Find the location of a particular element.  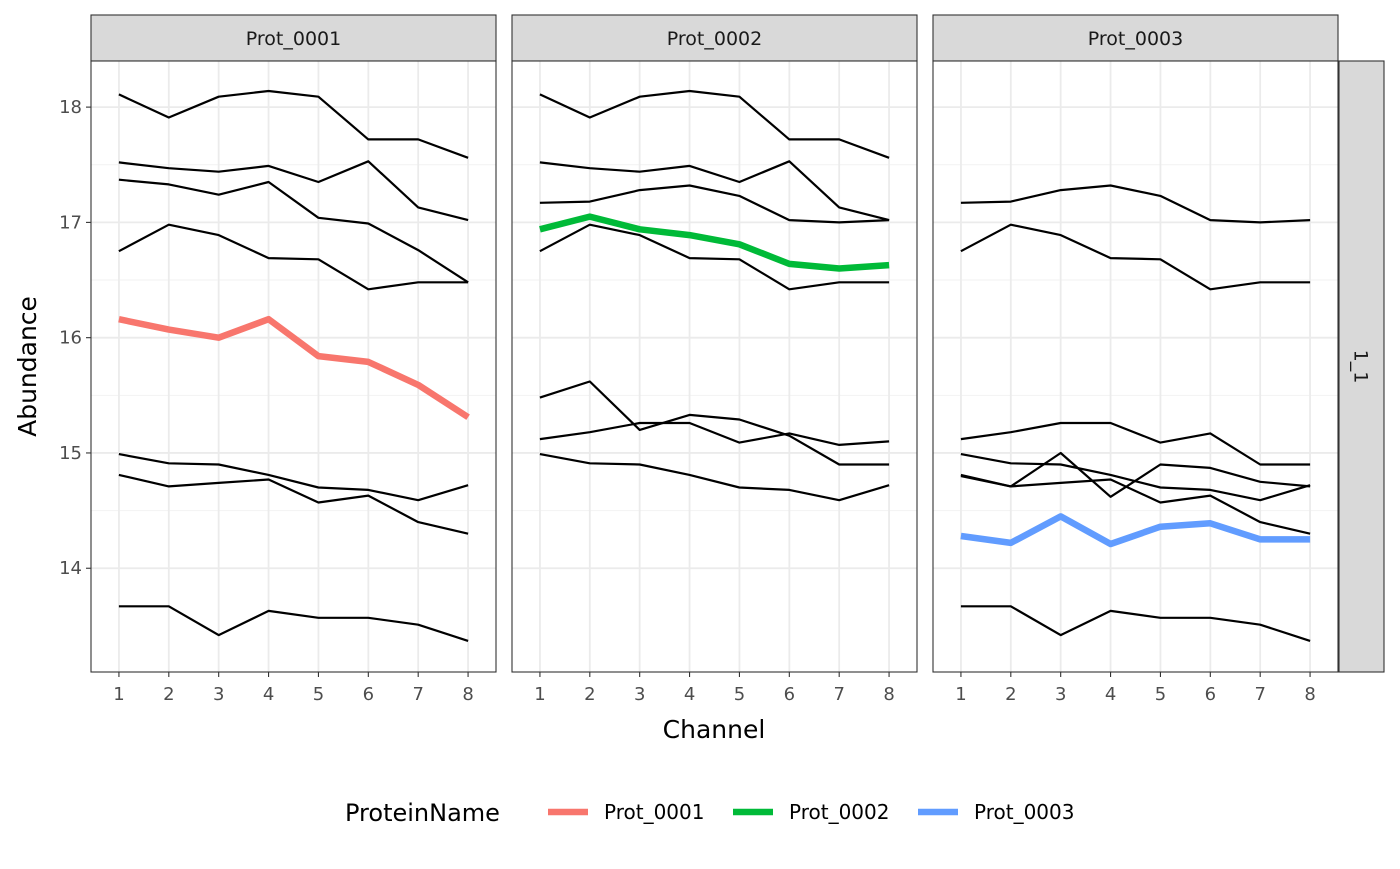

legend-label: Prot_0001 is located at coordinates (654, 812).